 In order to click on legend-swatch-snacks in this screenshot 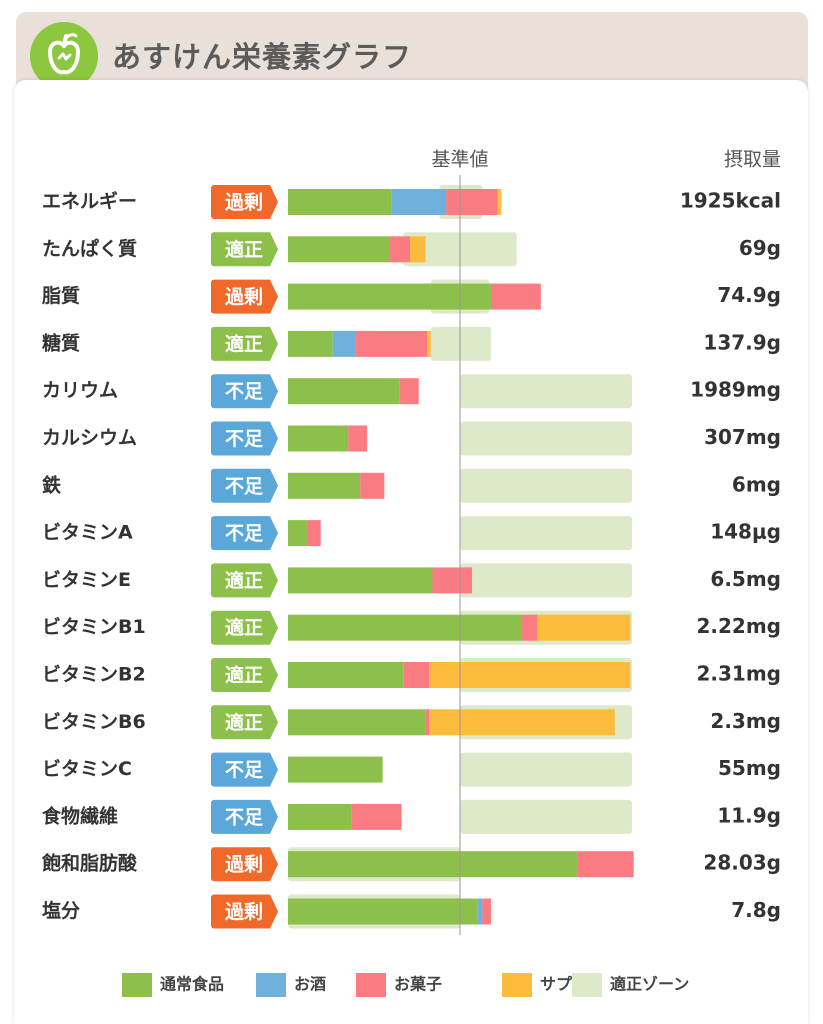, I will do `click(371, 985)`.